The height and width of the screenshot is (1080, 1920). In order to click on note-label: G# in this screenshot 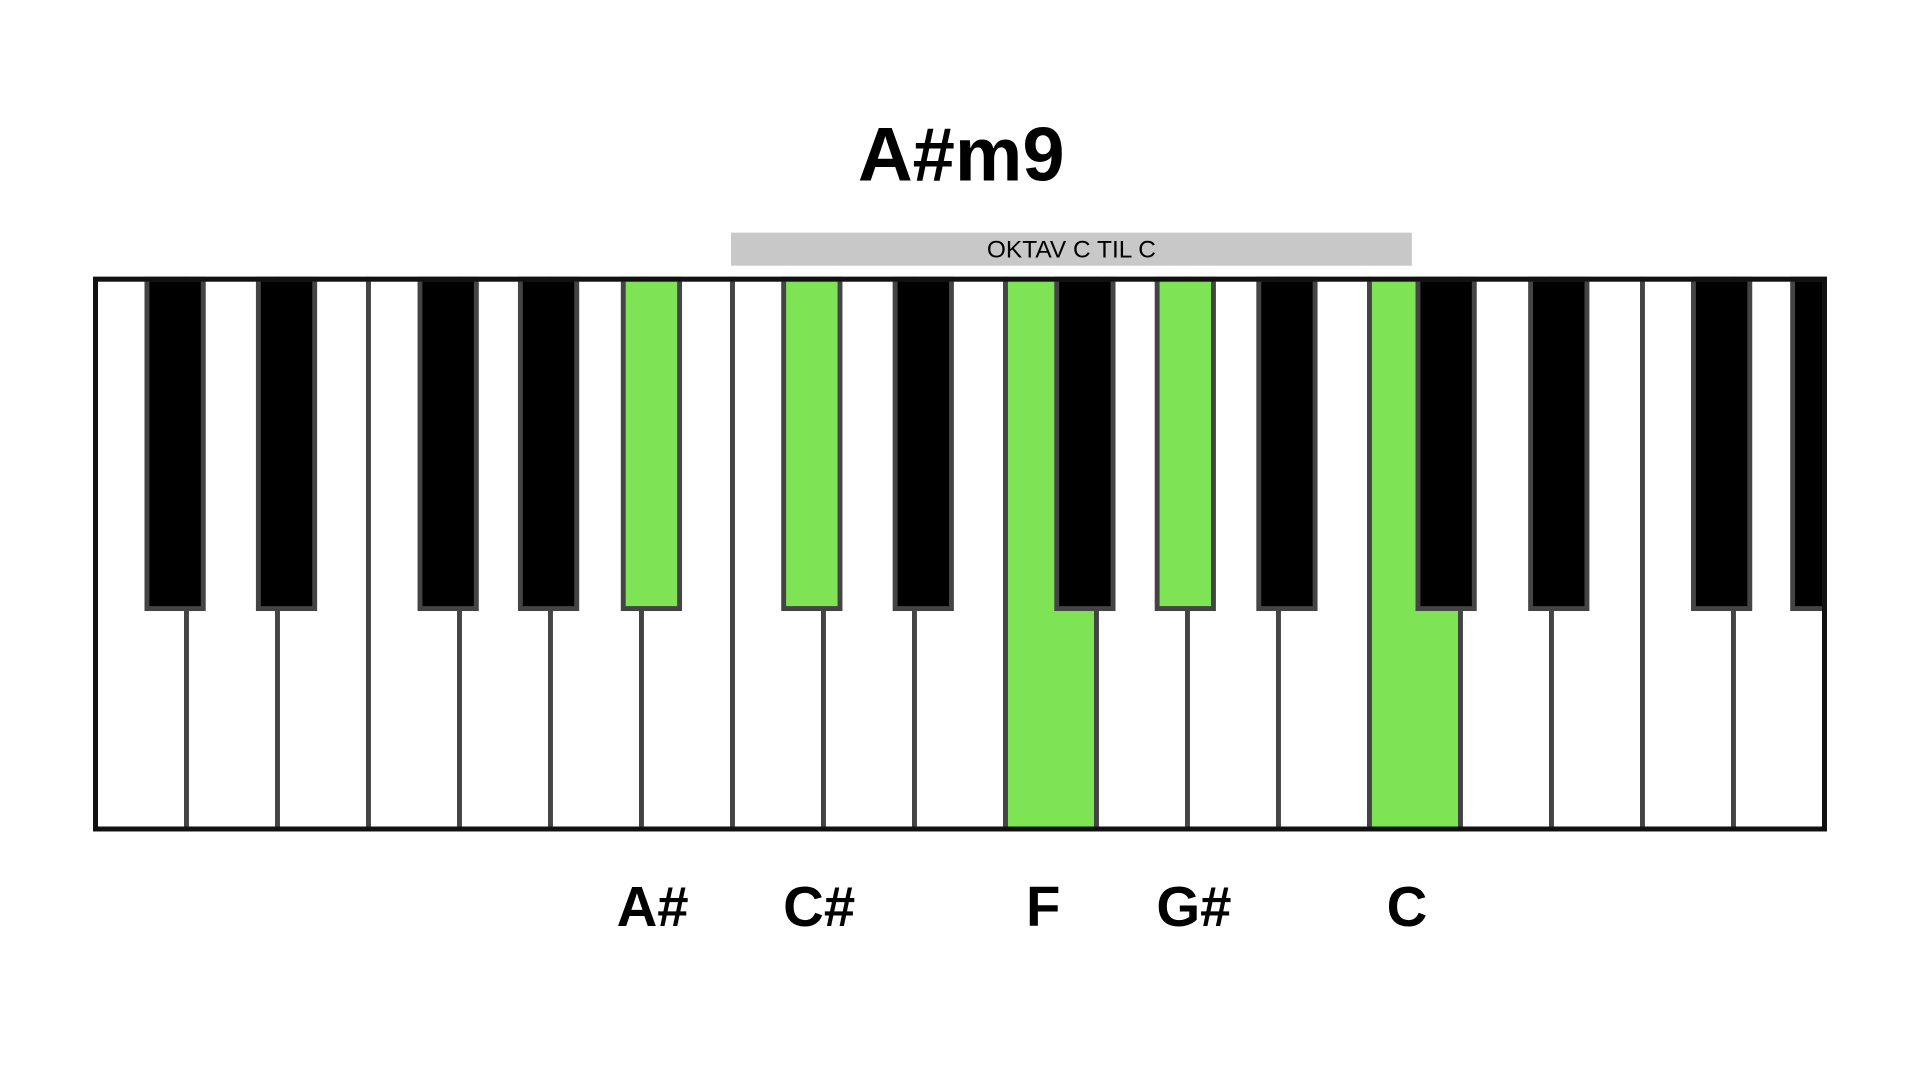, I will do `click(1193, 906)`.